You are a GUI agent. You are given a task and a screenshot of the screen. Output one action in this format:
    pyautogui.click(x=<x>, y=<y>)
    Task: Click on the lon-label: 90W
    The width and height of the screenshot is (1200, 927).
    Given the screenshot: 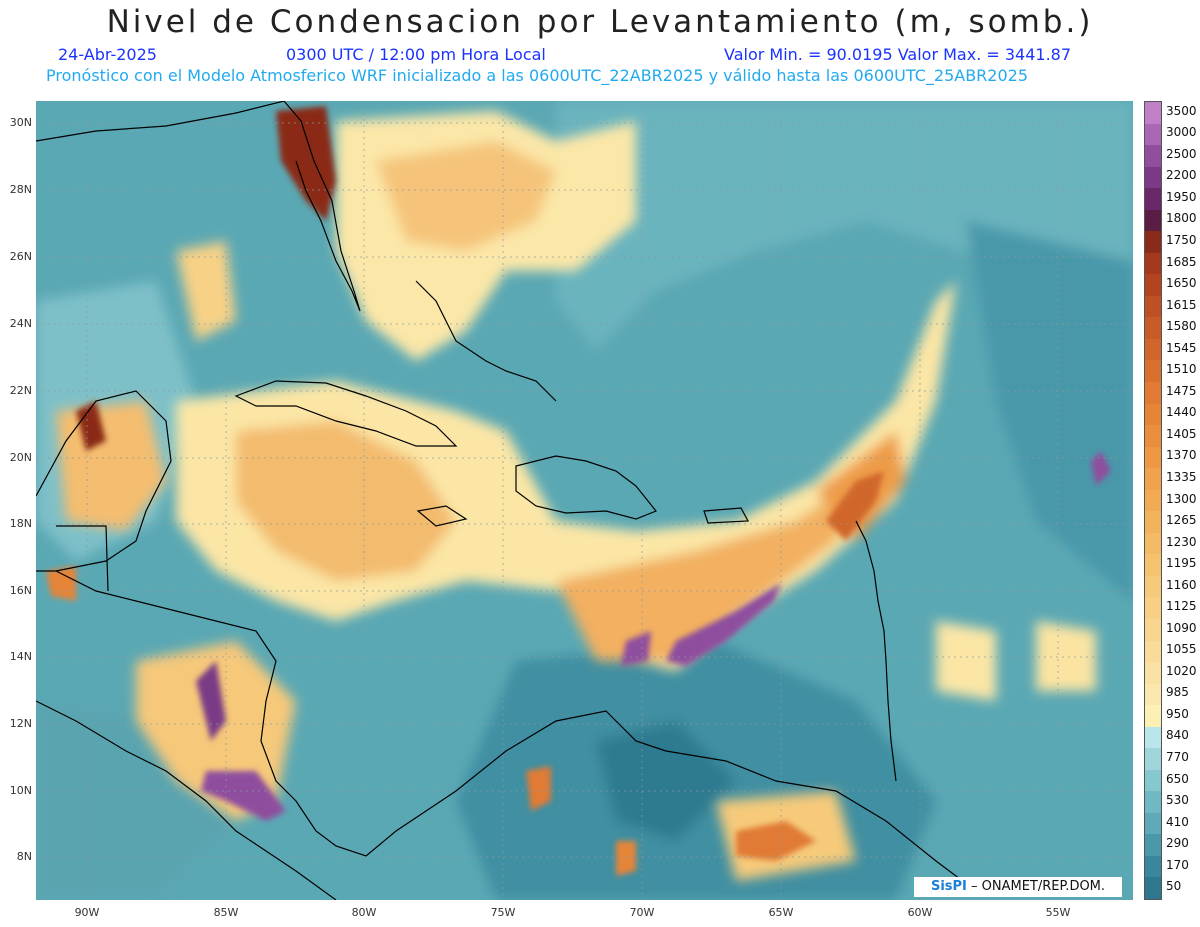 What is the action you would take?
    pyautogui.click(x=87, y=912)
    